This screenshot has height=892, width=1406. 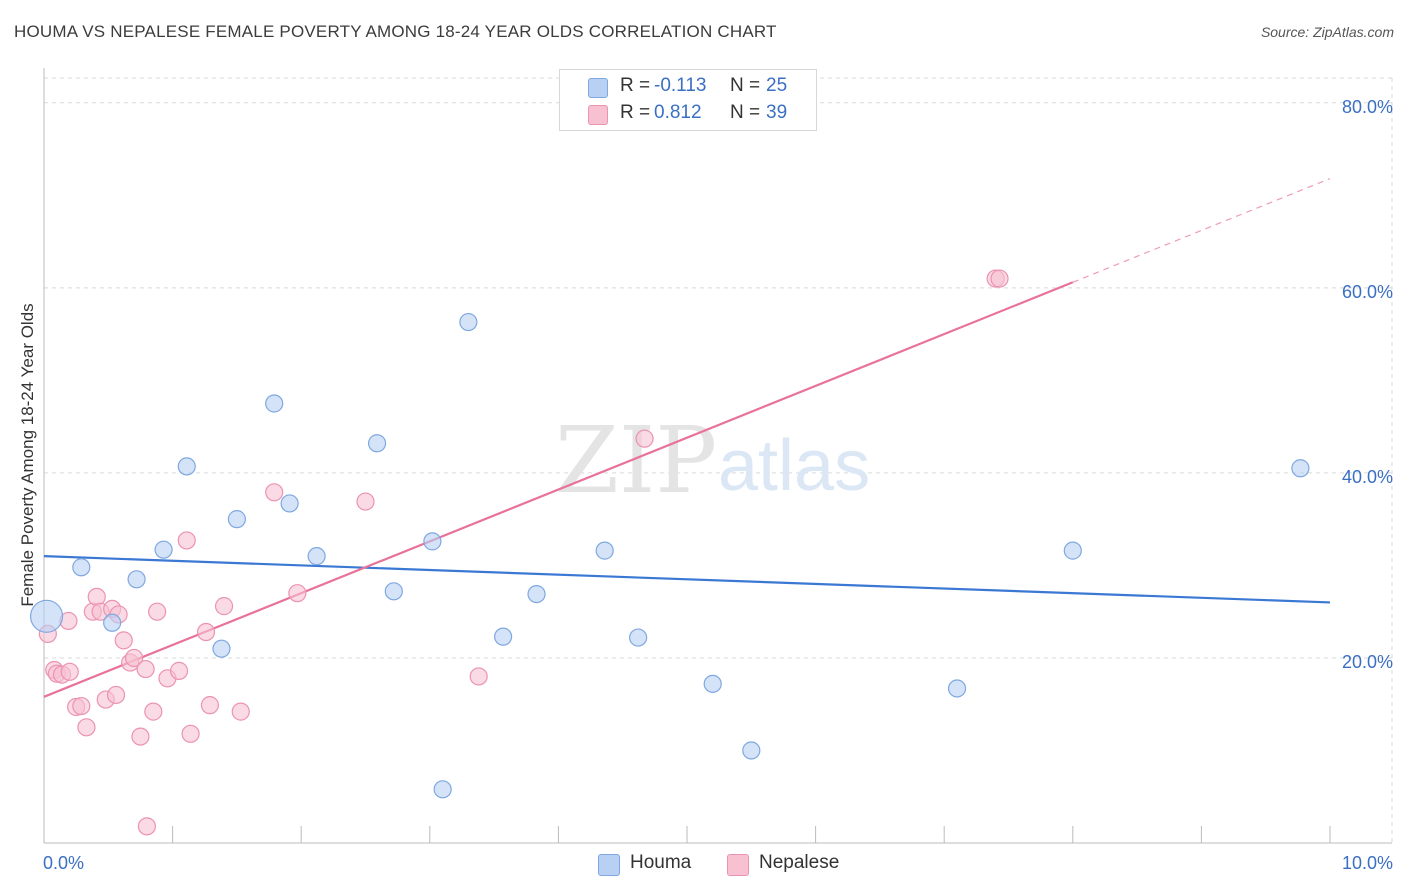 What do you see at coordinates (1367, 107) in the screenshot?
I see `y-tick-label: 80.0%` at bounding box center [1367, 107].